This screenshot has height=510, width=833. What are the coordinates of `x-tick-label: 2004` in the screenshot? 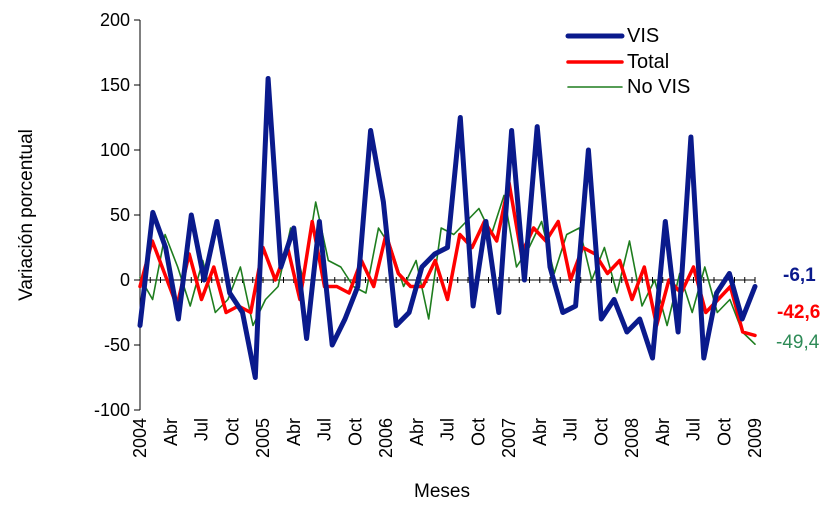 It's located at (140, 438).